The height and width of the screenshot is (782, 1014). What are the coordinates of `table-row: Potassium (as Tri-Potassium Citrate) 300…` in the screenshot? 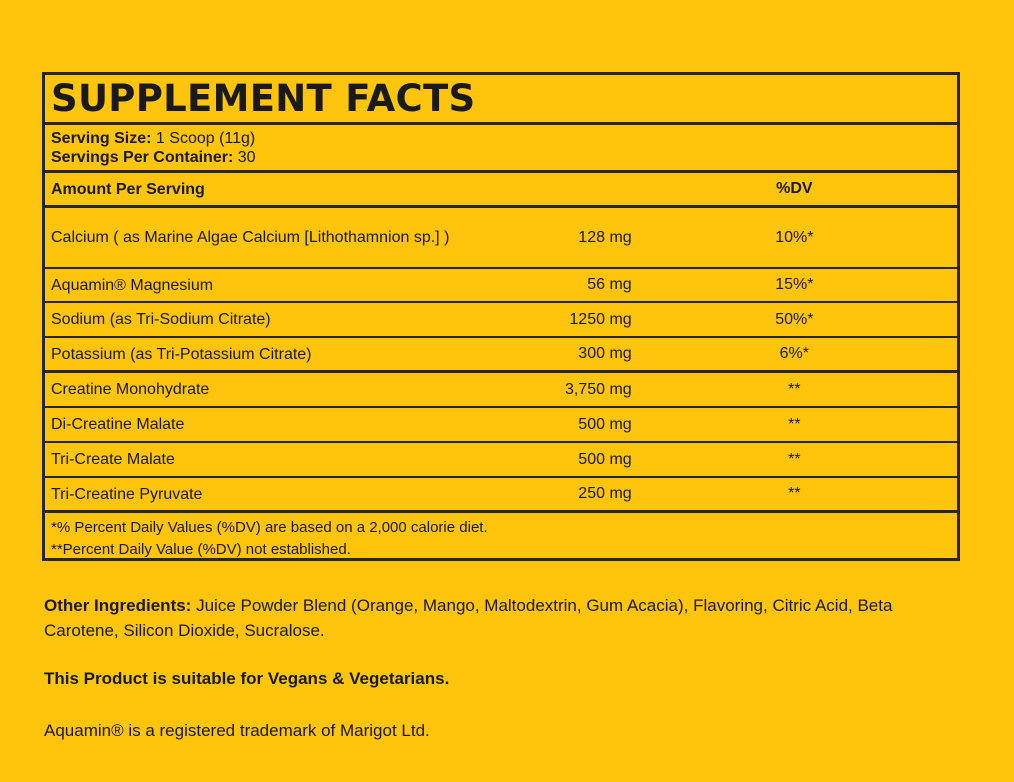 It's located at (501, 355).